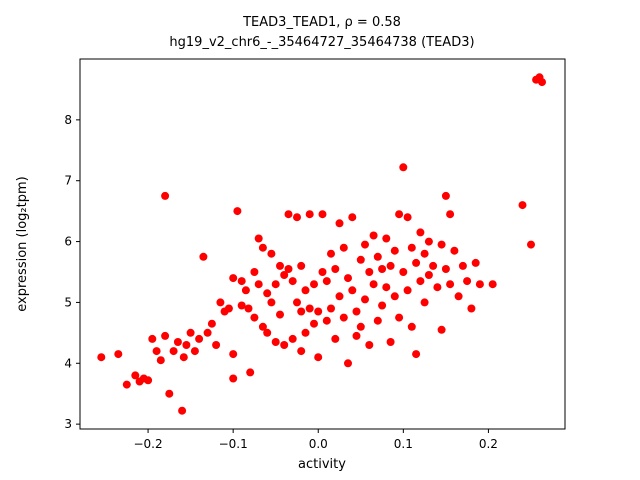 Image resolution: width=640 pixels, height=480 pixels. What do you see at coordinates (68, 120) in the screenshot?
I see `y-tick-label: 8` at bounding box center [68, 120].